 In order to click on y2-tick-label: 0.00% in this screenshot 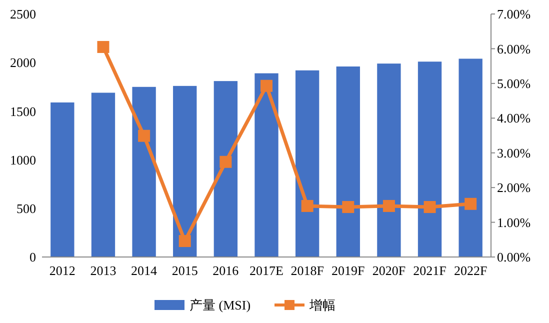, I will do `click(514, 257)`.